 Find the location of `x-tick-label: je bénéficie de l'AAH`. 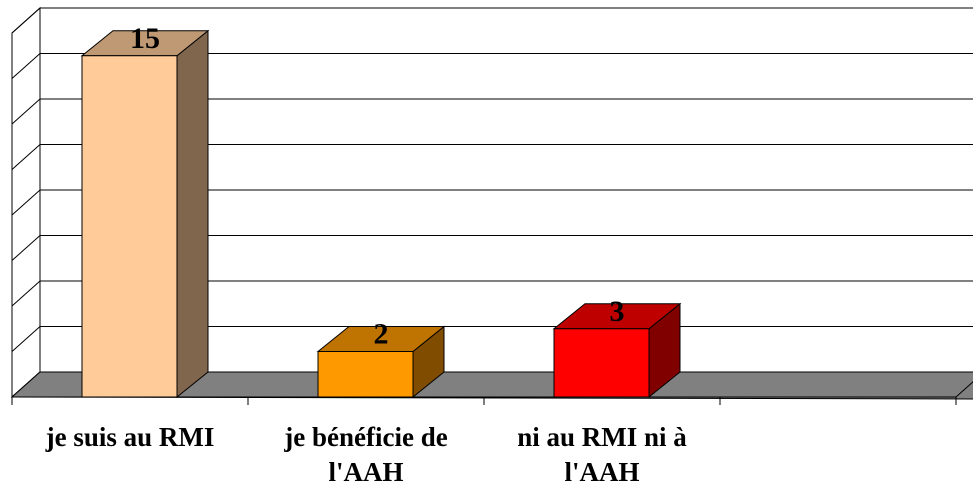

x-tick-label: je bénéficie de l'AAH is located at coordinates (366, 454).